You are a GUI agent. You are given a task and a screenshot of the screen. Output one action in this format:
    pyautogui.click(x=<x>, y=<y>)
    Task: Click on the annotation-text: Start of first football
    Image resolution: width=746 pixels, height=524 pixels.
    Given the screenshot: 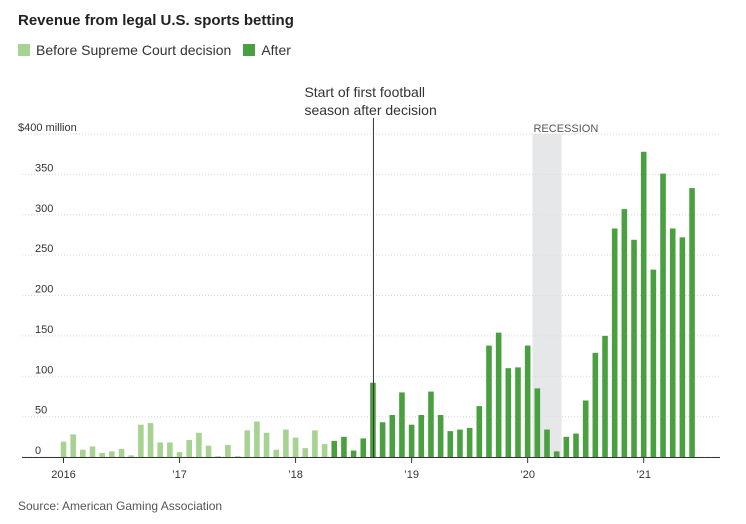 What is the action you would take?
    pyautogui.click(x=364, y=92)
    